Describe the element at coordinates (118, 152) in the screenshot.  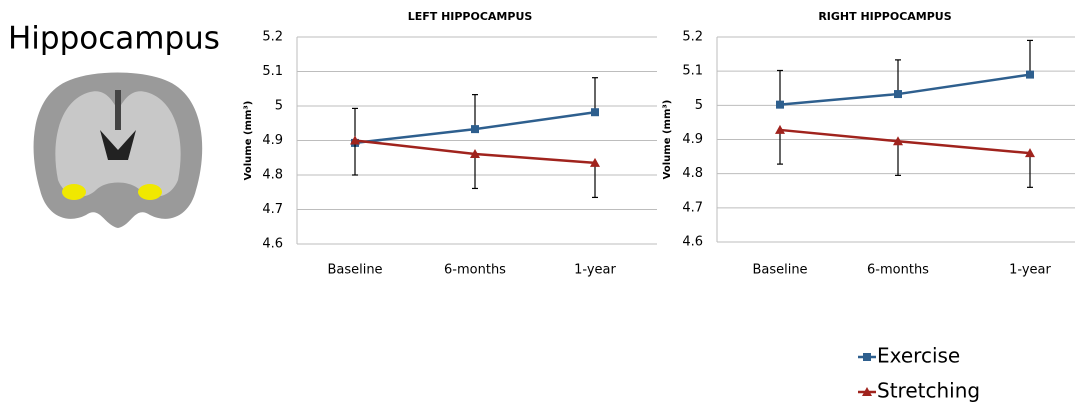
I see `brain-image` at that location.